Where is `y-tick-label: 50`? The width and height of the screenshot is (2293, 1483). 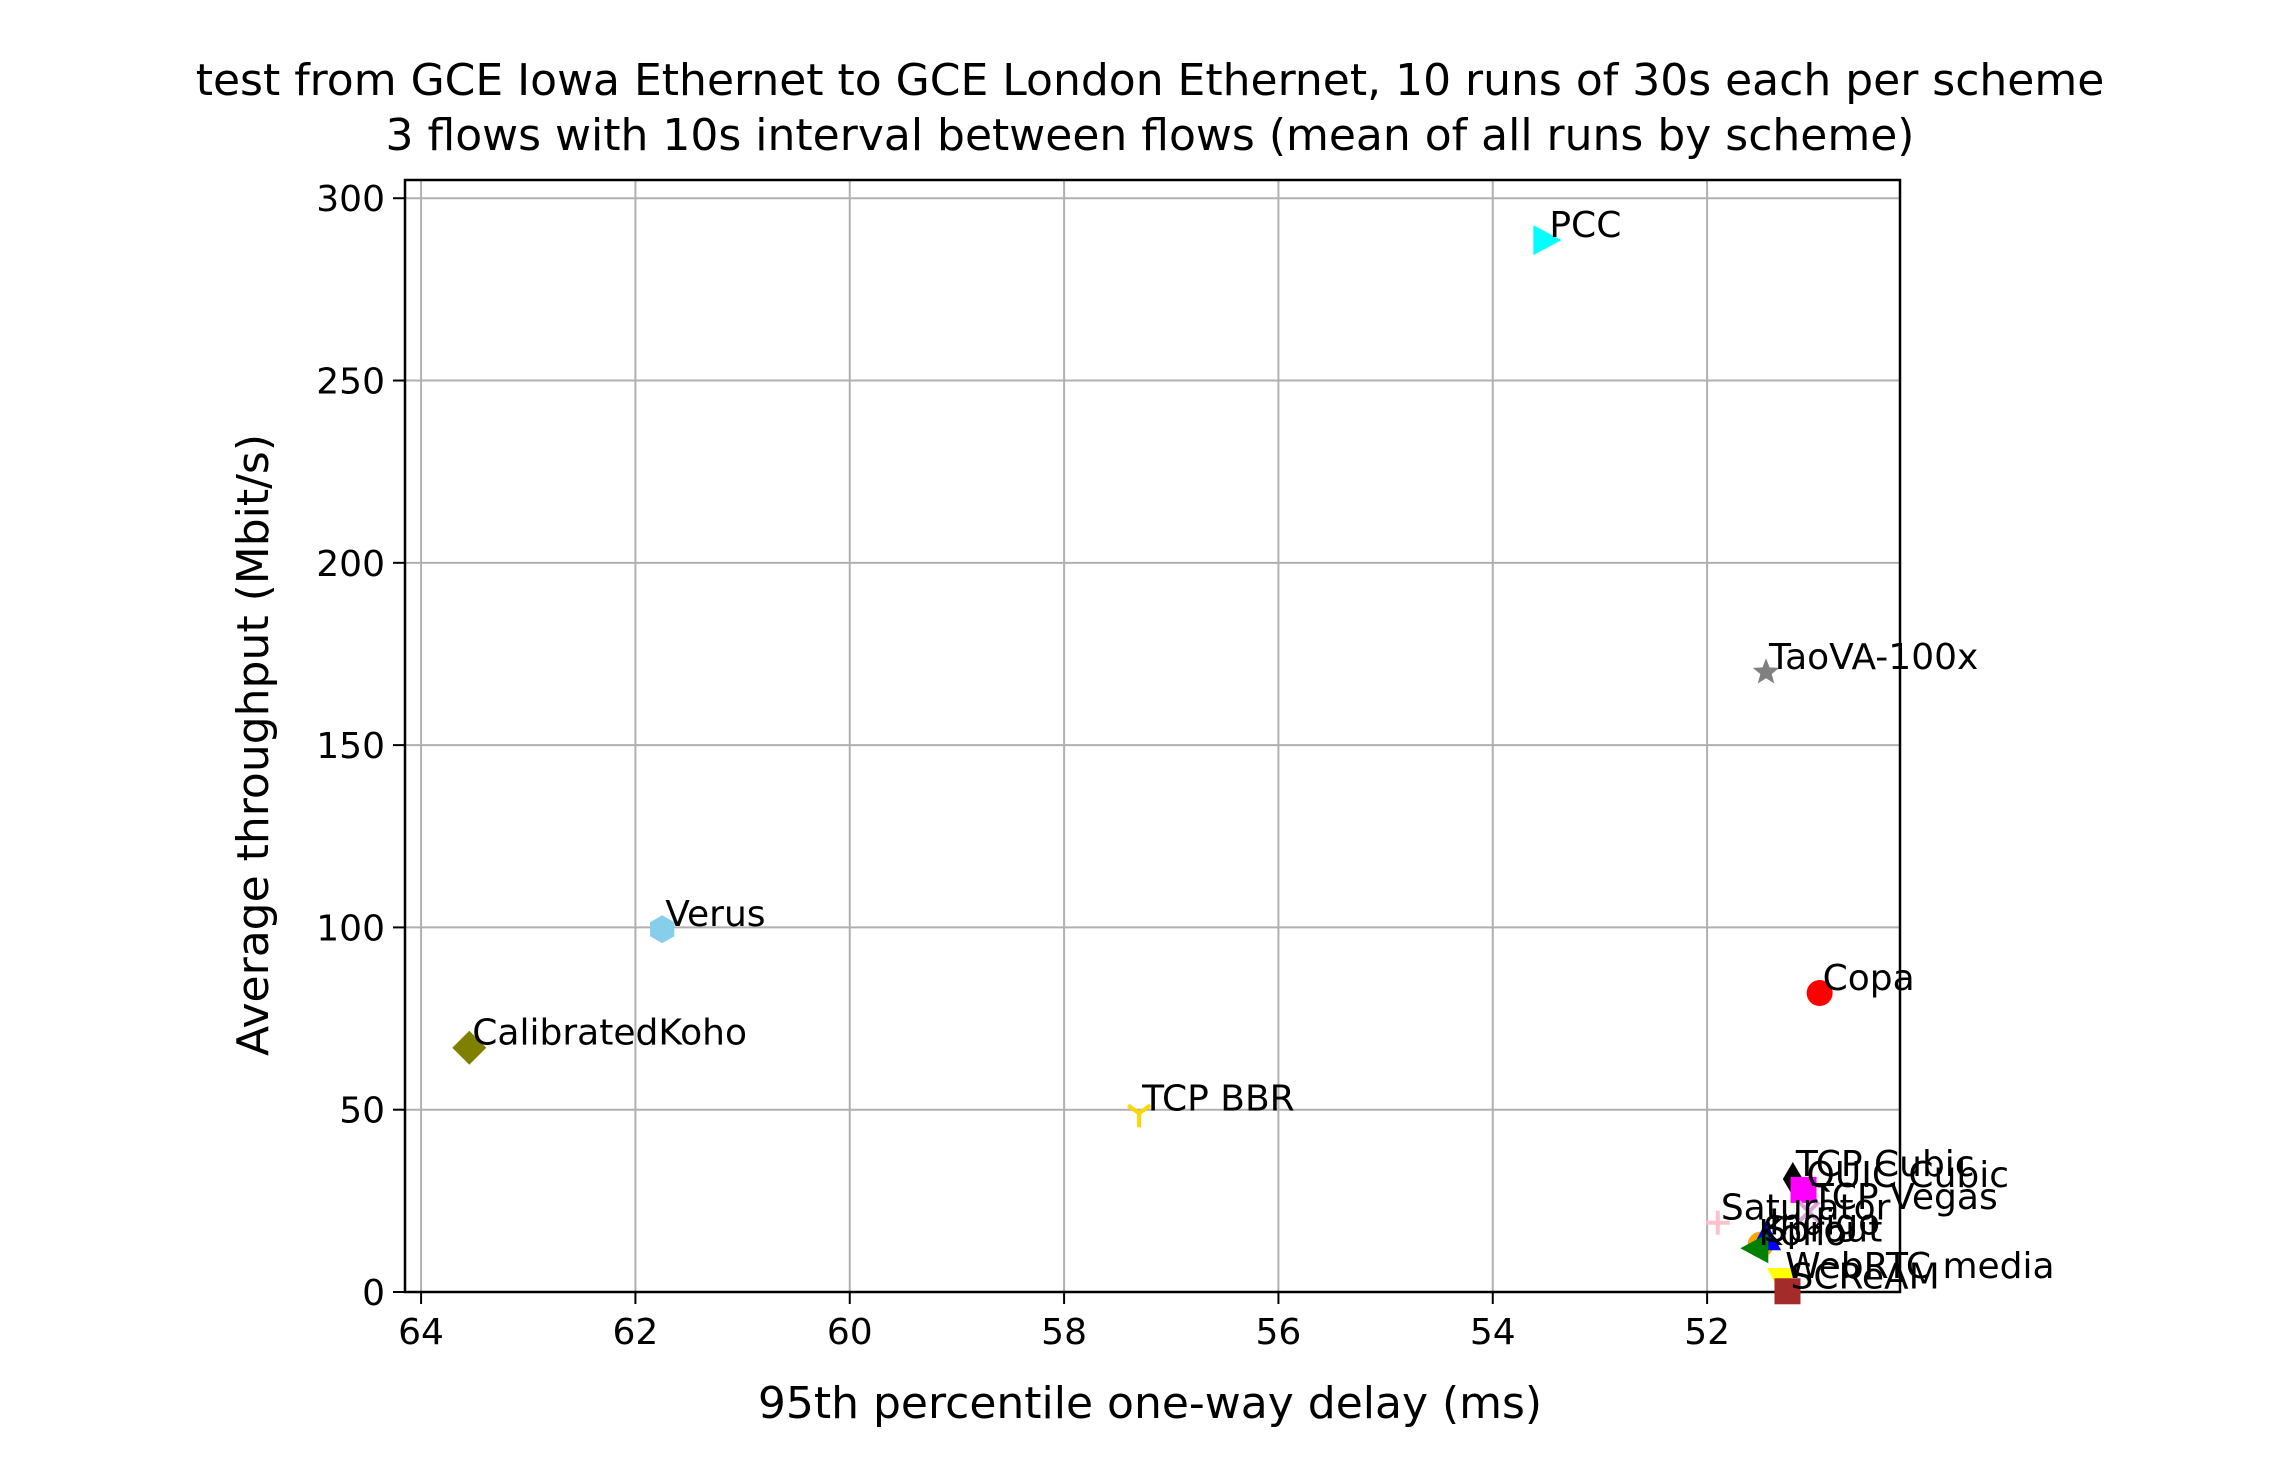
y-tick-label: 50 is located at coordinates (362, 1111).